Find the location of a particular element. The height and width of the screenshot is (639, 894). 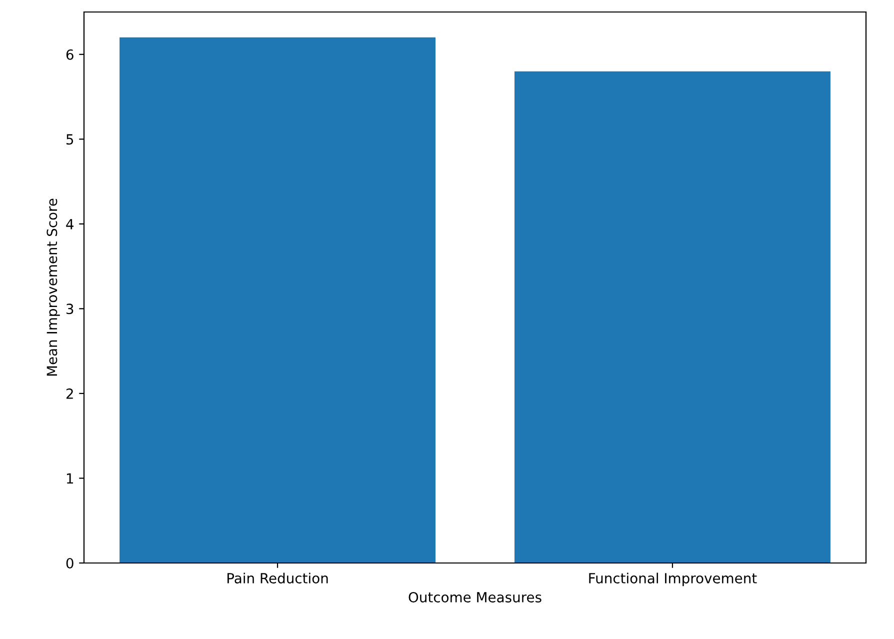

x-tick-label: Functional Improvement is located at coordinates (673, 579).